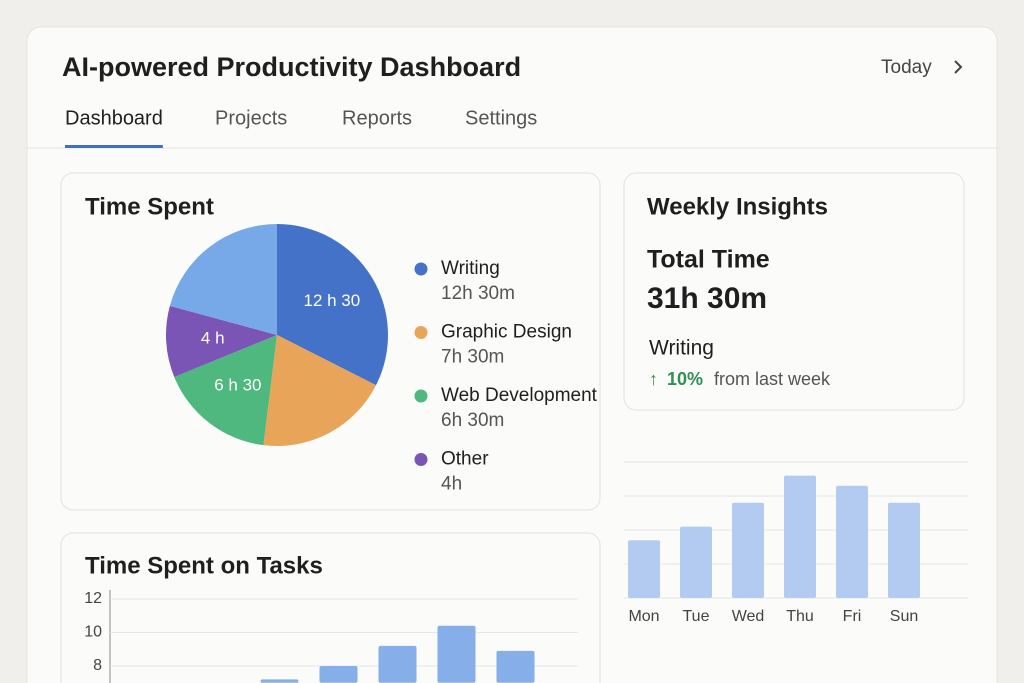 Image resolution: width=1024 pixels, height=683 pixels. I want to click on card-title: Time Spent, so click(149, 206).